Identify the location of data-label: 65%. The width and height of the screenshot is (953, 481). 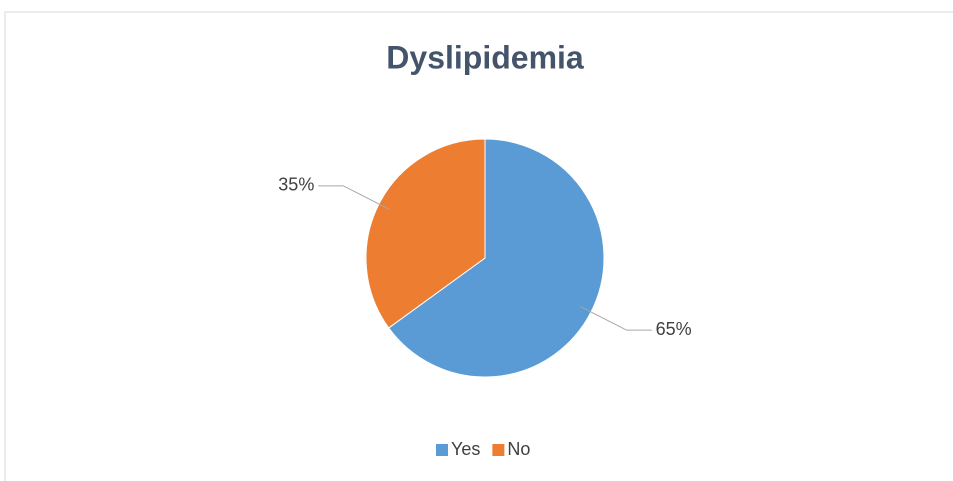
(674, 329).